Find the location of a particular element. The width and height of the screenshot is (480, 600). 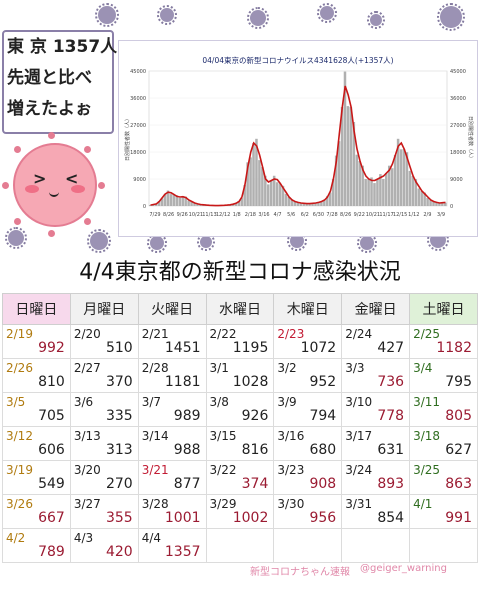

day-cases: 992 is located at coordinates (51, 348).